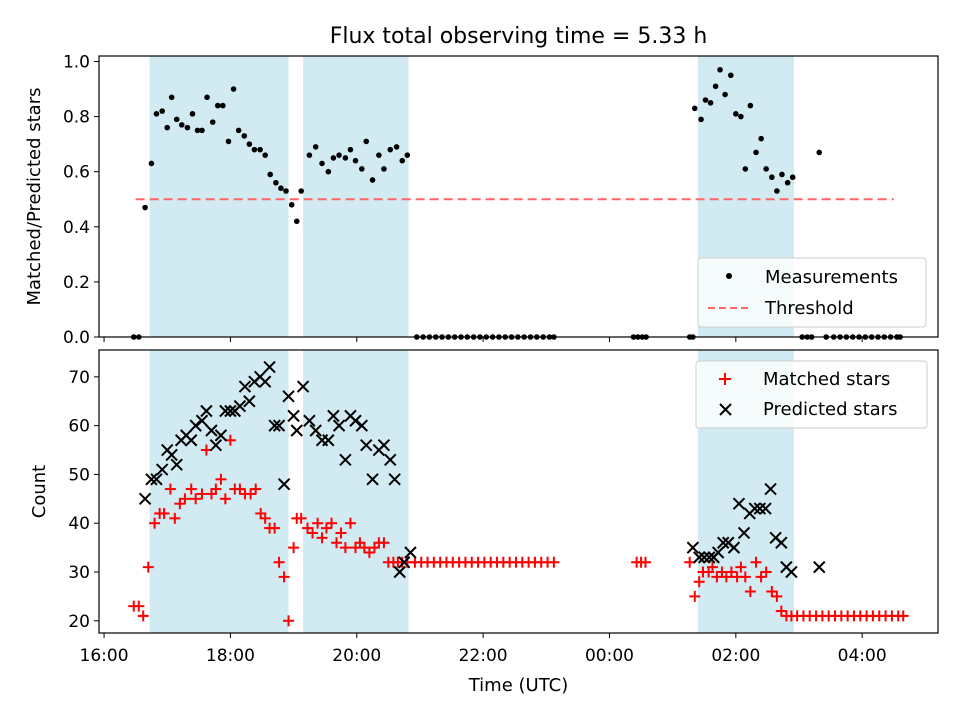  What do you see at coordinates (483, 339) in the screenshot?
I see `top-x-ticks` at bounding box center [483, 339].